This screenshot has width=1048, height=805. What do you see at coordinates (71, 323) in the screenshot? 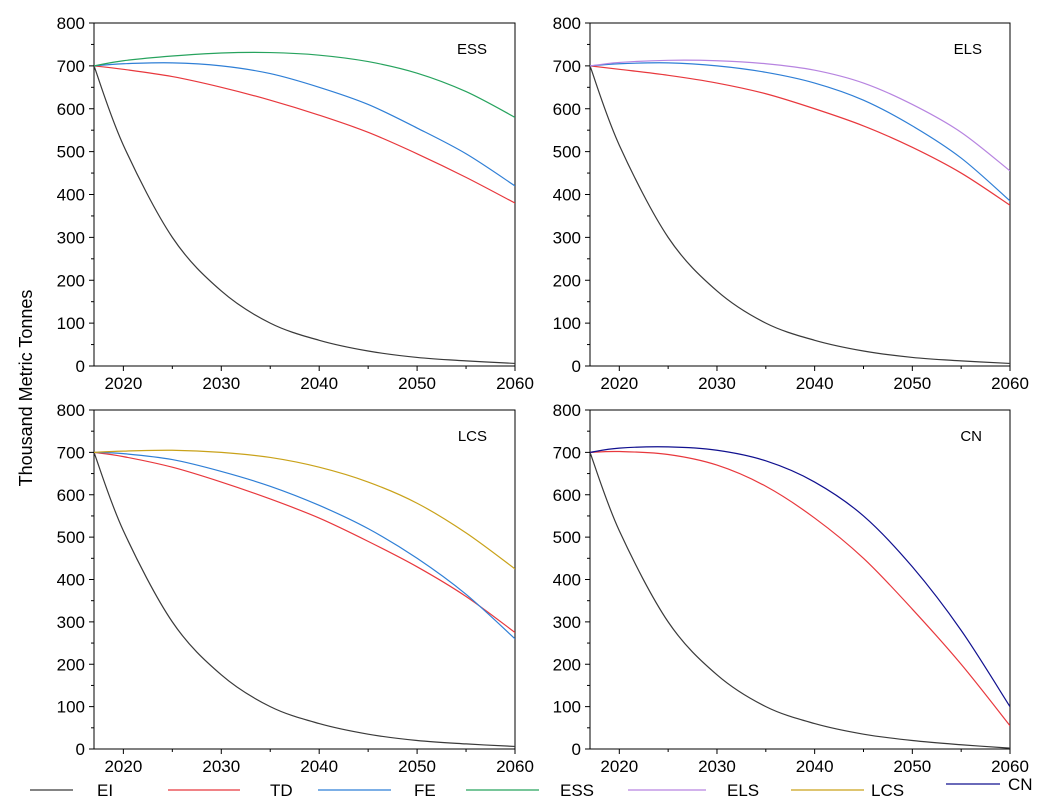
I see `y-tick-label-ess-100: 100` at bounding box center [71, 323].